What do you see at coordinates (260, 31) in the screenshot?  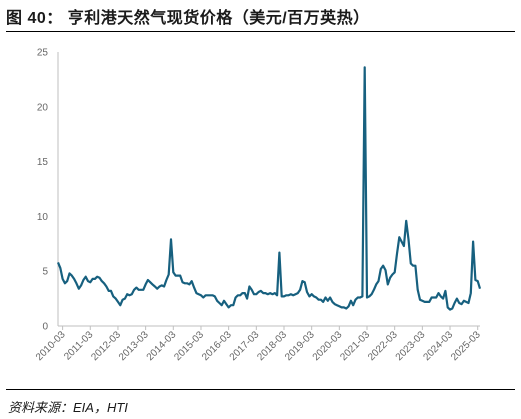 I see `title-divider` at bounding box center [260, 31].